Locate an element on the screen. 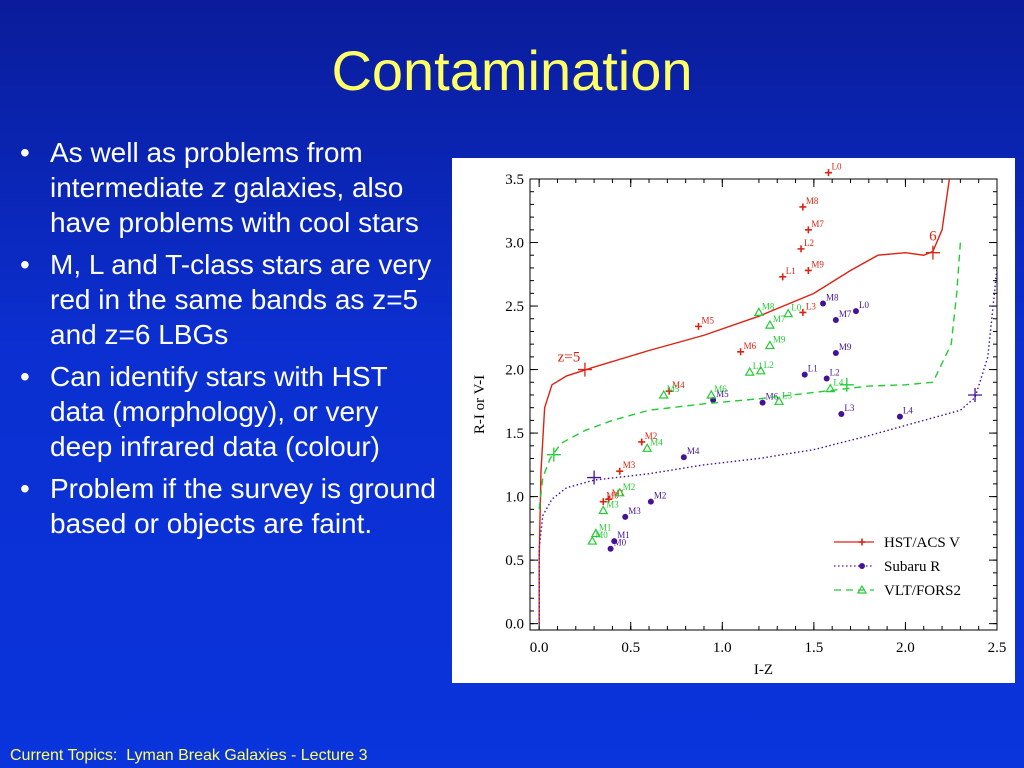  x-tick-label: 2.0 is located at coordinates (905, 648).